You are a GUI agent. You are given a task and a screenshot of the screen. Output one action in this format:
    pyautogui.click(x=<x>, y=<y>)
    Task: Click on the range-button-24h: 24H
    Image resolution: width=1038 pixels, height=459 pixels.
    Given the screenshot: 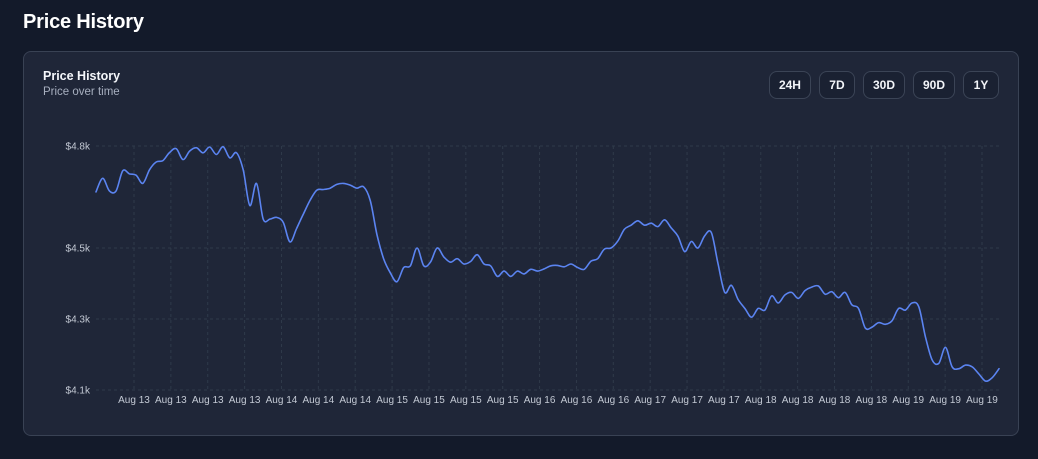 What is the action you would take?
    pyautogui.click(x=789, y=85)
    